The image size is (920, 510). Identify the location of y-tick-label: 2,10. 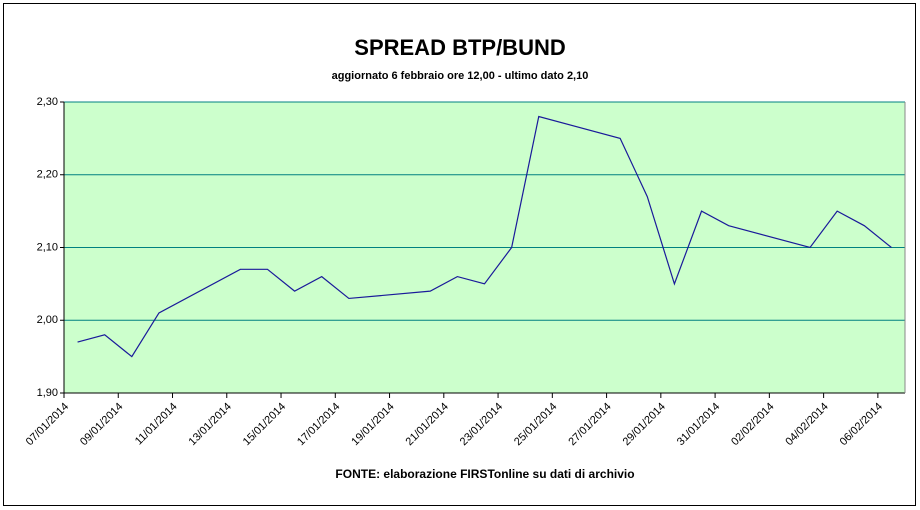
(47, 247).